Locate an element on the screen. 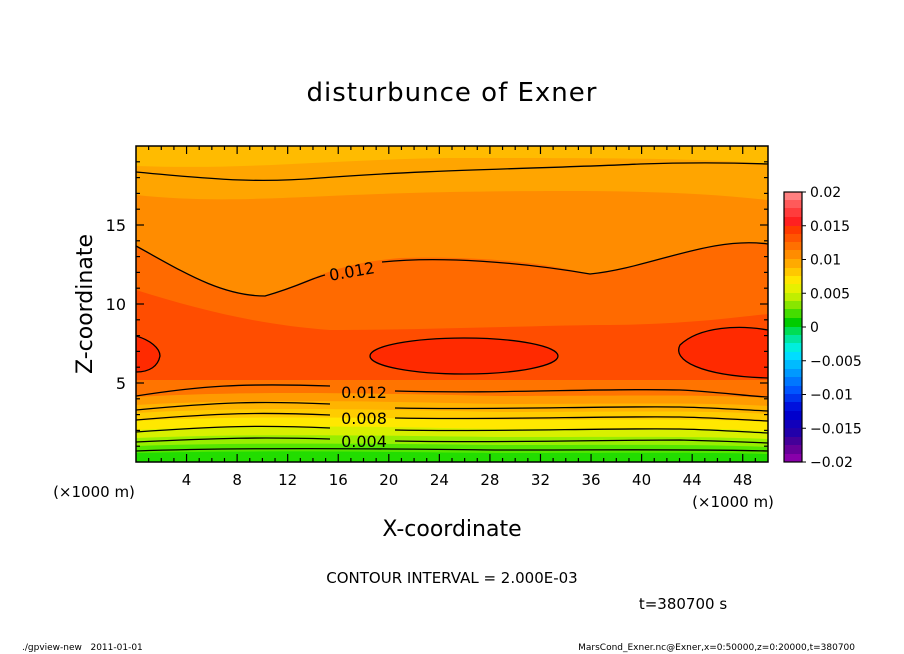  colorbar-label: −0.005 is located at coordinates (836, 362).